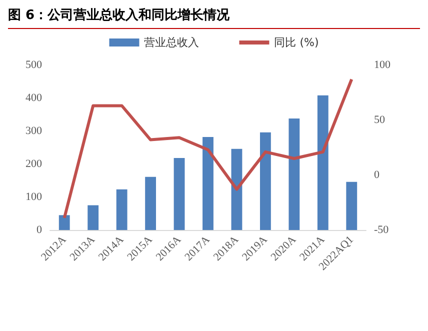 The height and width of the screenshot is (331, 428). I want to click on y-tick-label: 400, so click(34, 98).